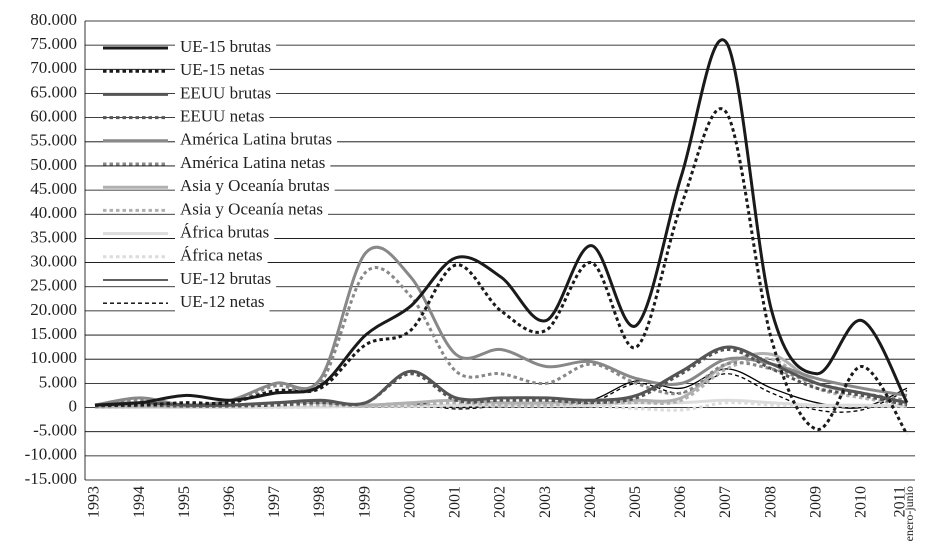 This screenshot has height=559, width=933. I want to click on legend-label: América Latina netas, so click(252, 162).